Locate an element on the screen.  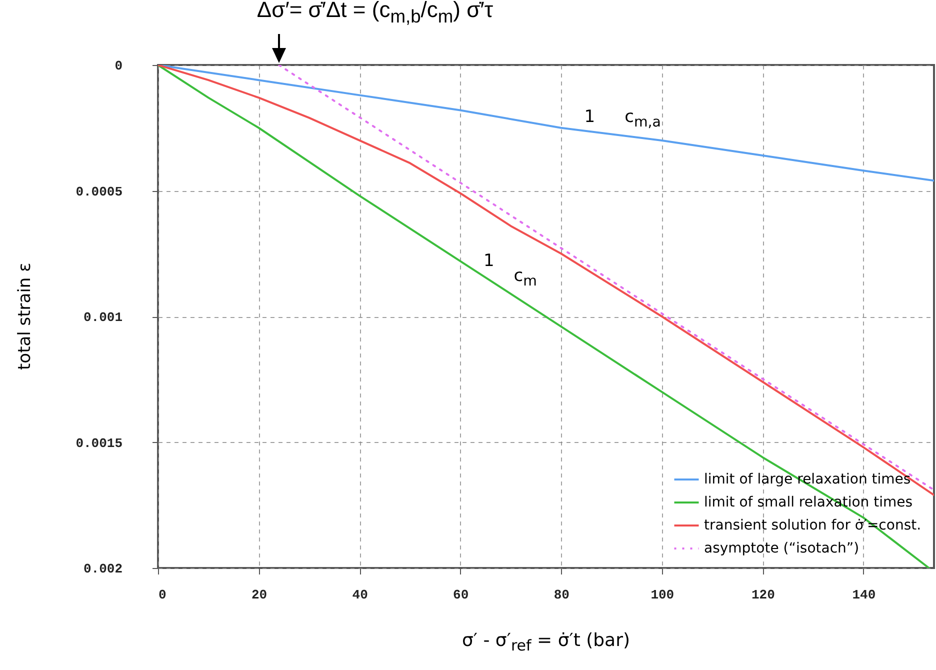
y-tick-label: 0.0005 is located at coordinates (99, 192).